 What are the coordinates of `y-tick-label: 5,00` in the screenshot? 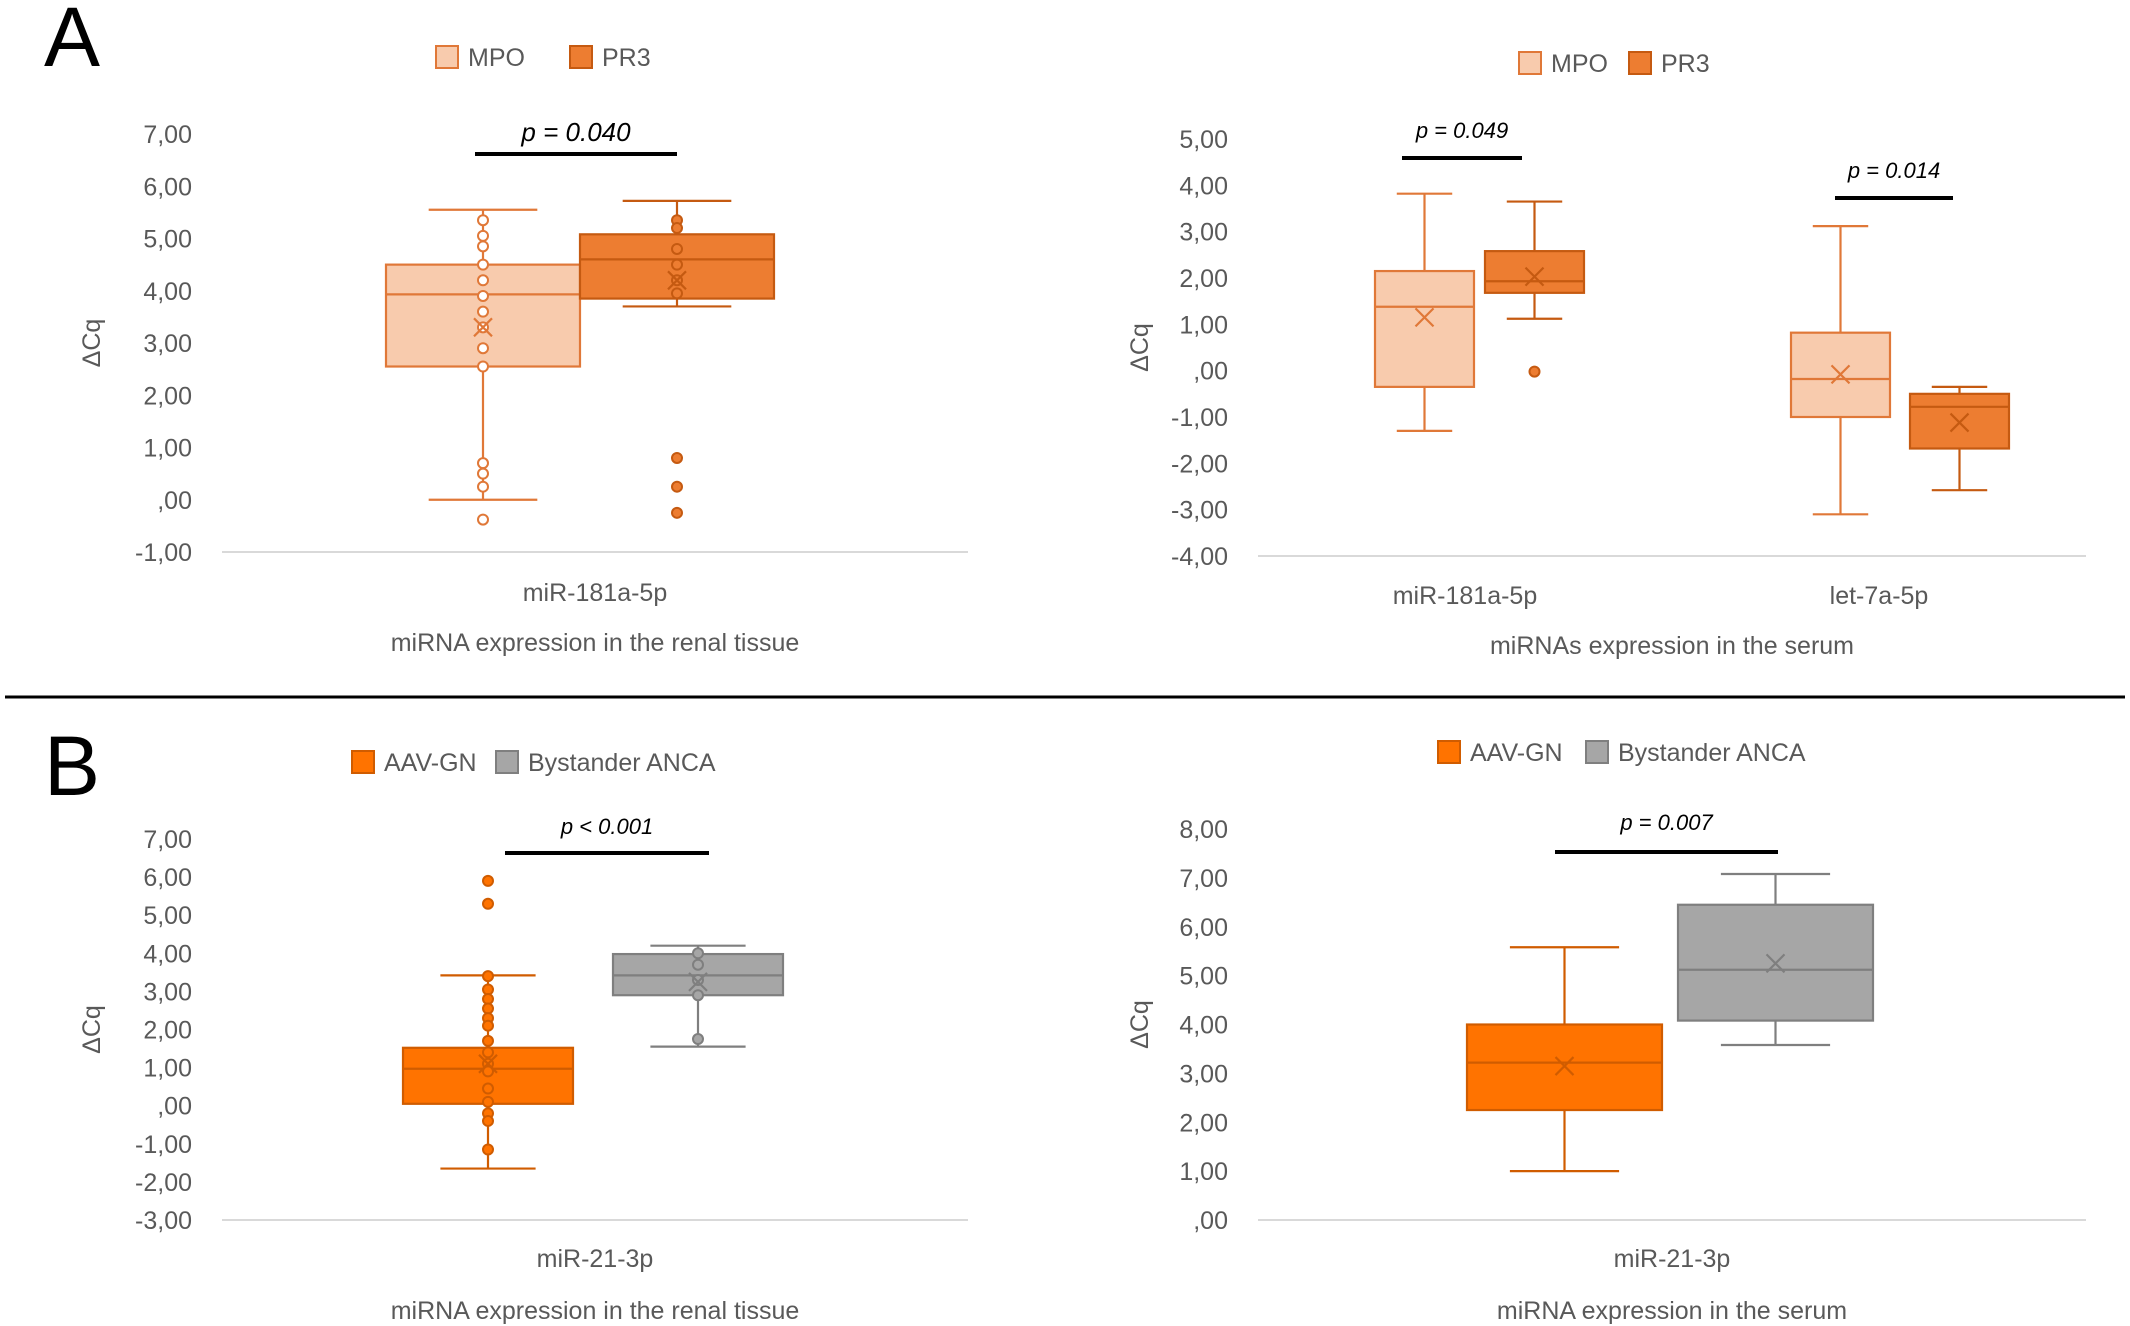 It's located at (167, 240).